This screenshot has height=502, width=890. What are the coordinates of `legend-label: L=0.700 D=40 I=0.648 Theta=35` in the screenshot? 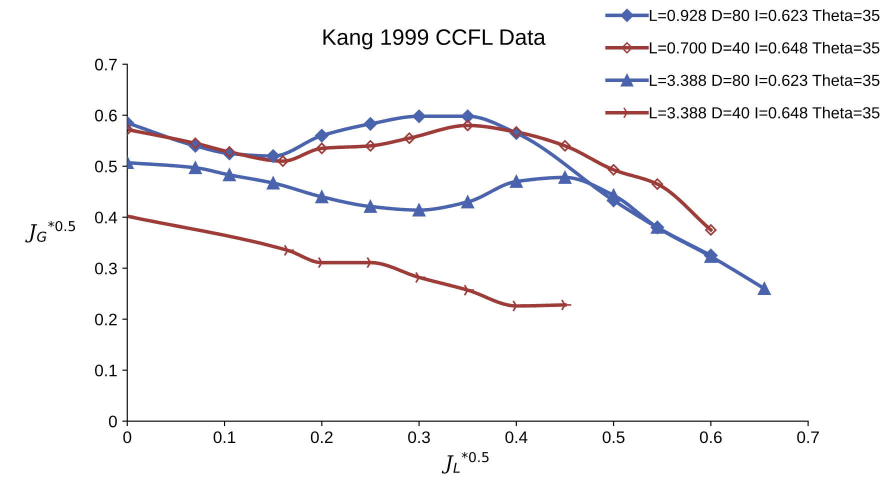 It's located at (765, 48).